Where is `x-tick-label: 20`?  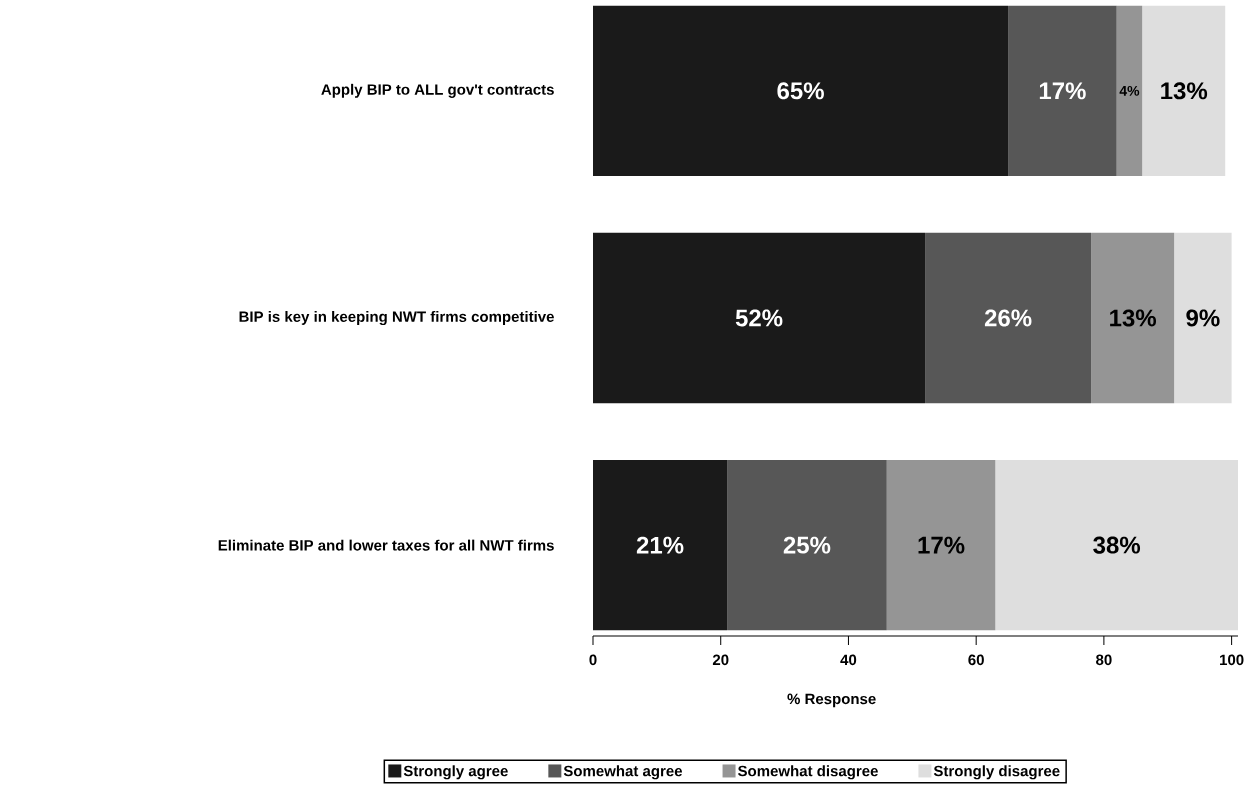 x-tick-label: 20 is located at coordinates (720, 660).